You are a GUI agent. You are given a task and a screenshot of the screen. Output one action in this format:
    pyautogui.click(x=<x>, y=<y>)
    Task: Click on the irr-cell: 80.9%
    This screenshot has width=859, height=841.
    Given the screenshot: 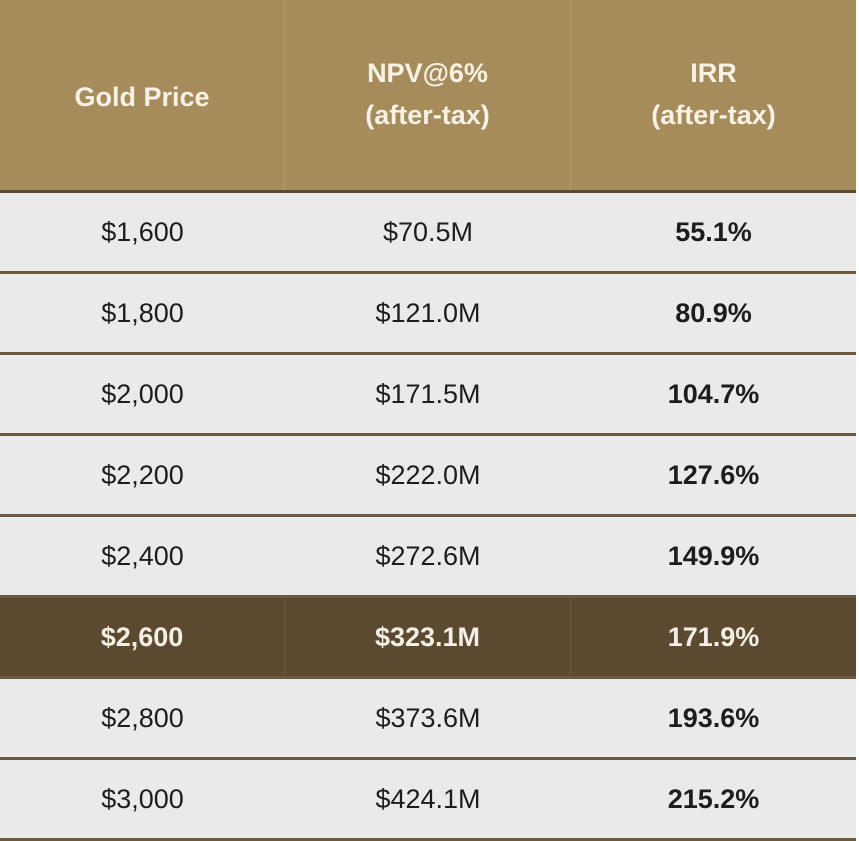 What is the action you would take?
    pyautogui.click(x=713, y=312)
    